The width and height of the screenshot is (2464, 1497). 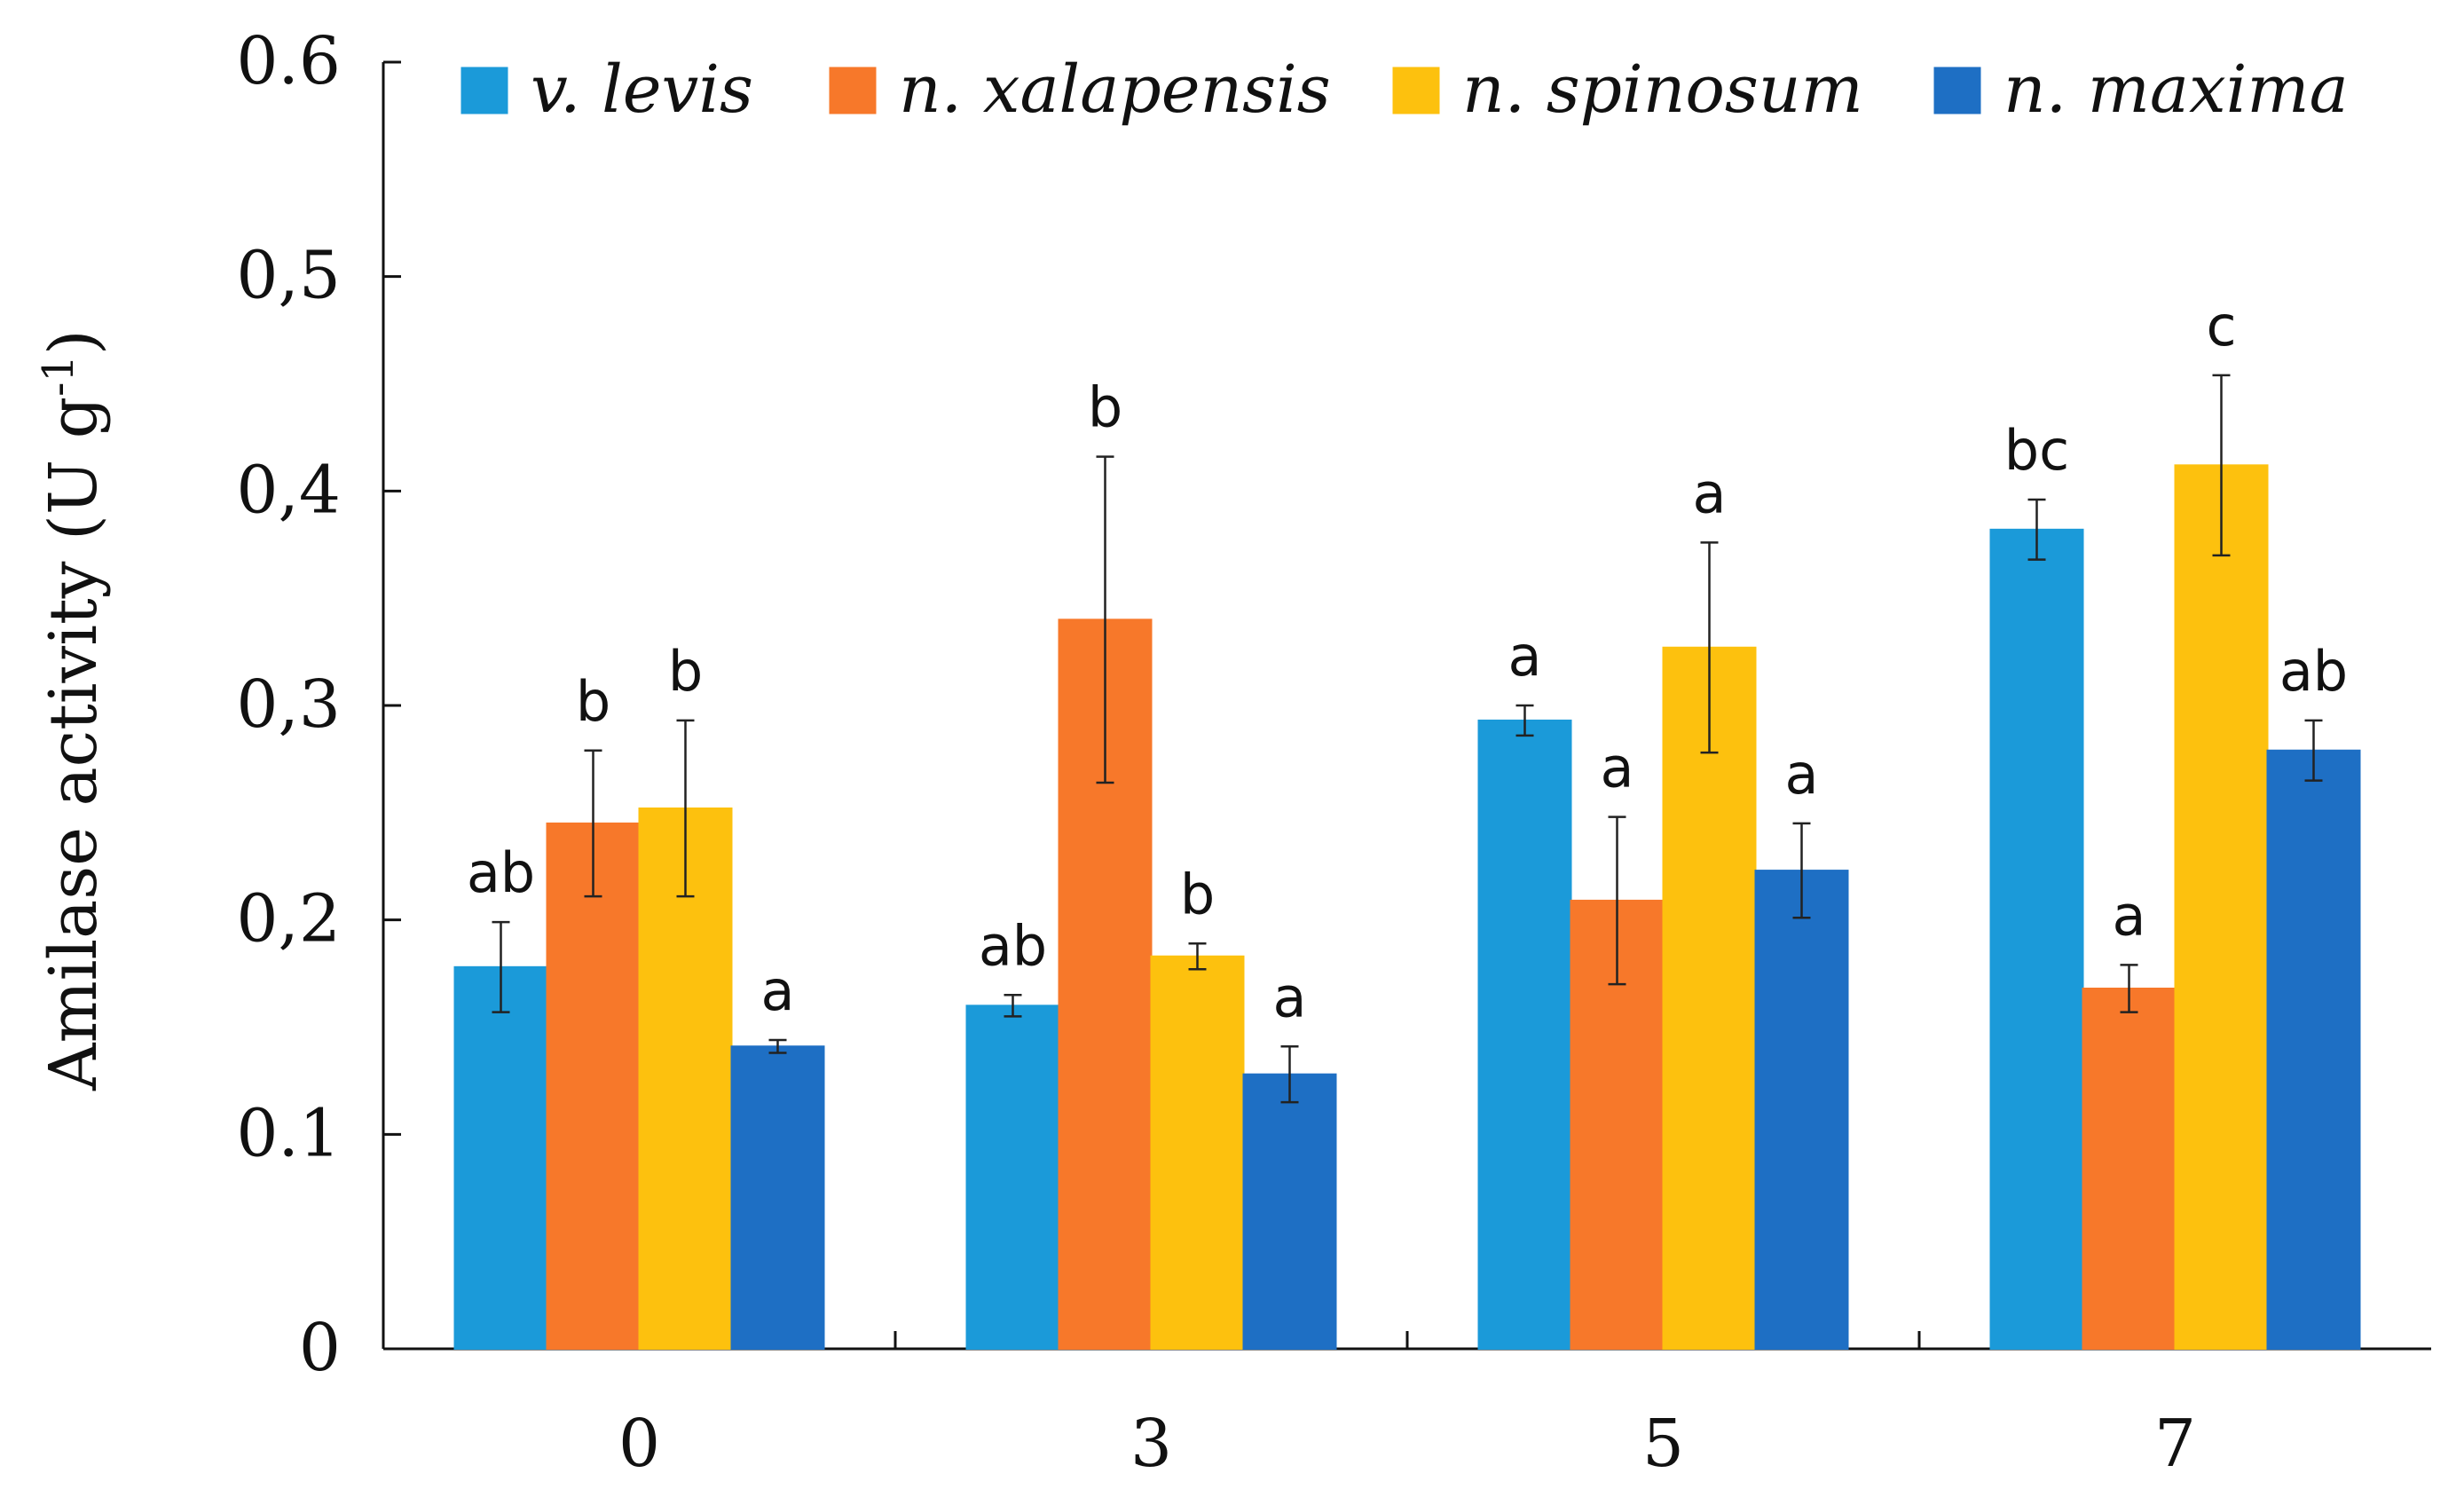 What do you see at coordinates (1663, 1444) in the screenshot?
I see `x-tick-label: 5` at bounding box center [1663, 1444].